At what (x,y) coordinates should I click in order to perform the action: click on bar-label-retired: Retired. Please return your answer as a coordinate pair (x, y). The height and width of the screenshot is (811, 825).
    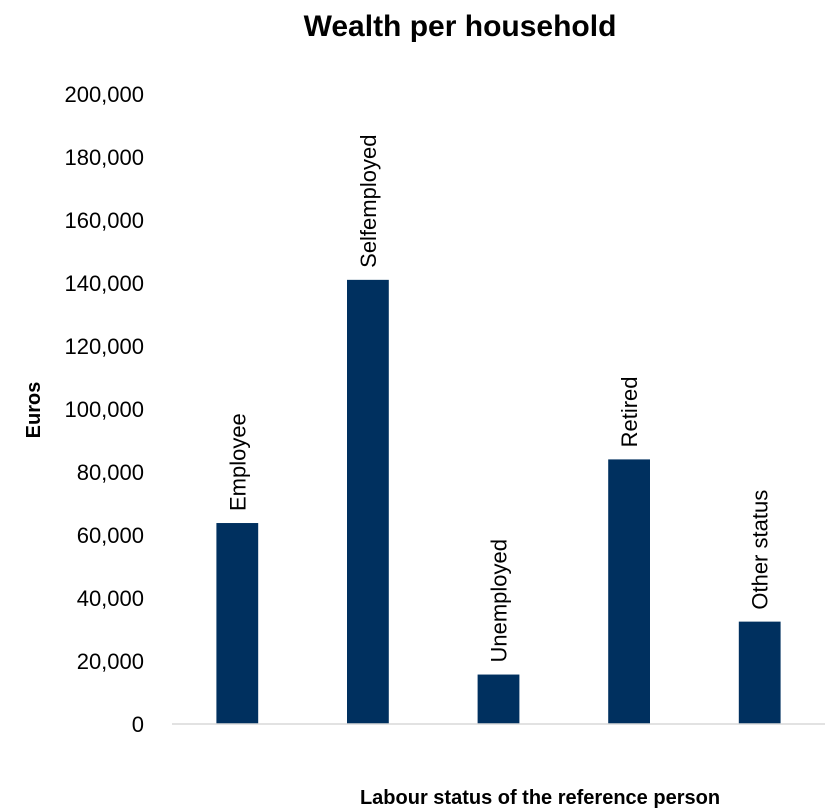
    Looking at the image, I should click on (629, 411).